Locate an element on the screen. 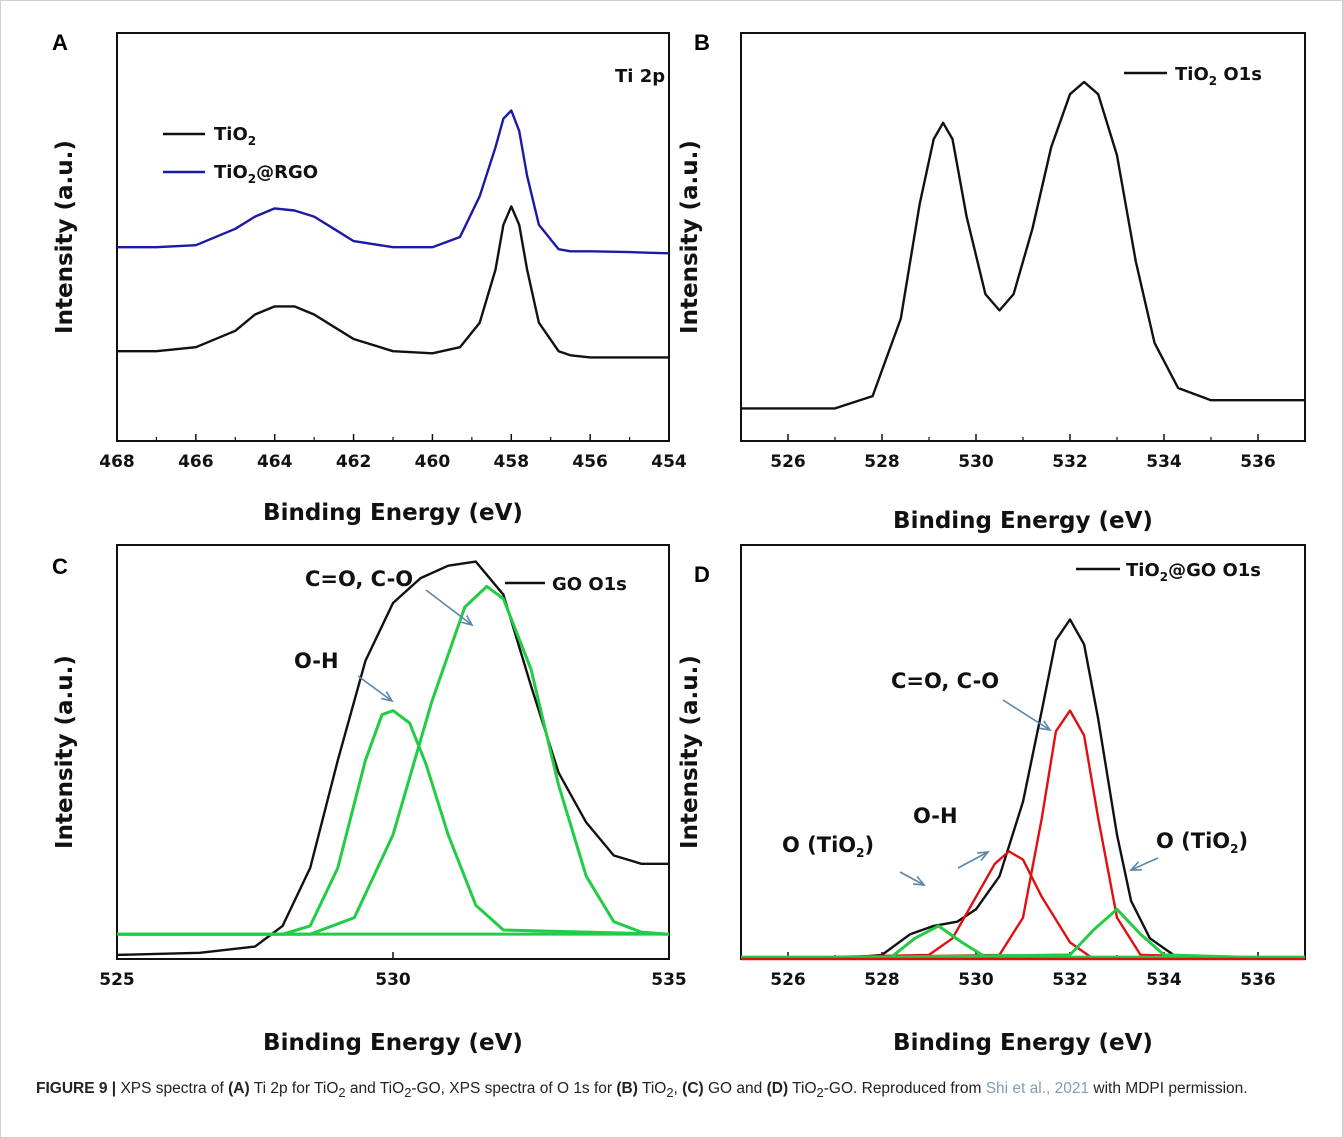 The image size is (1343, 1138). annotation-arrow-otio2-left-shaft is located at coordinates (912, 878).